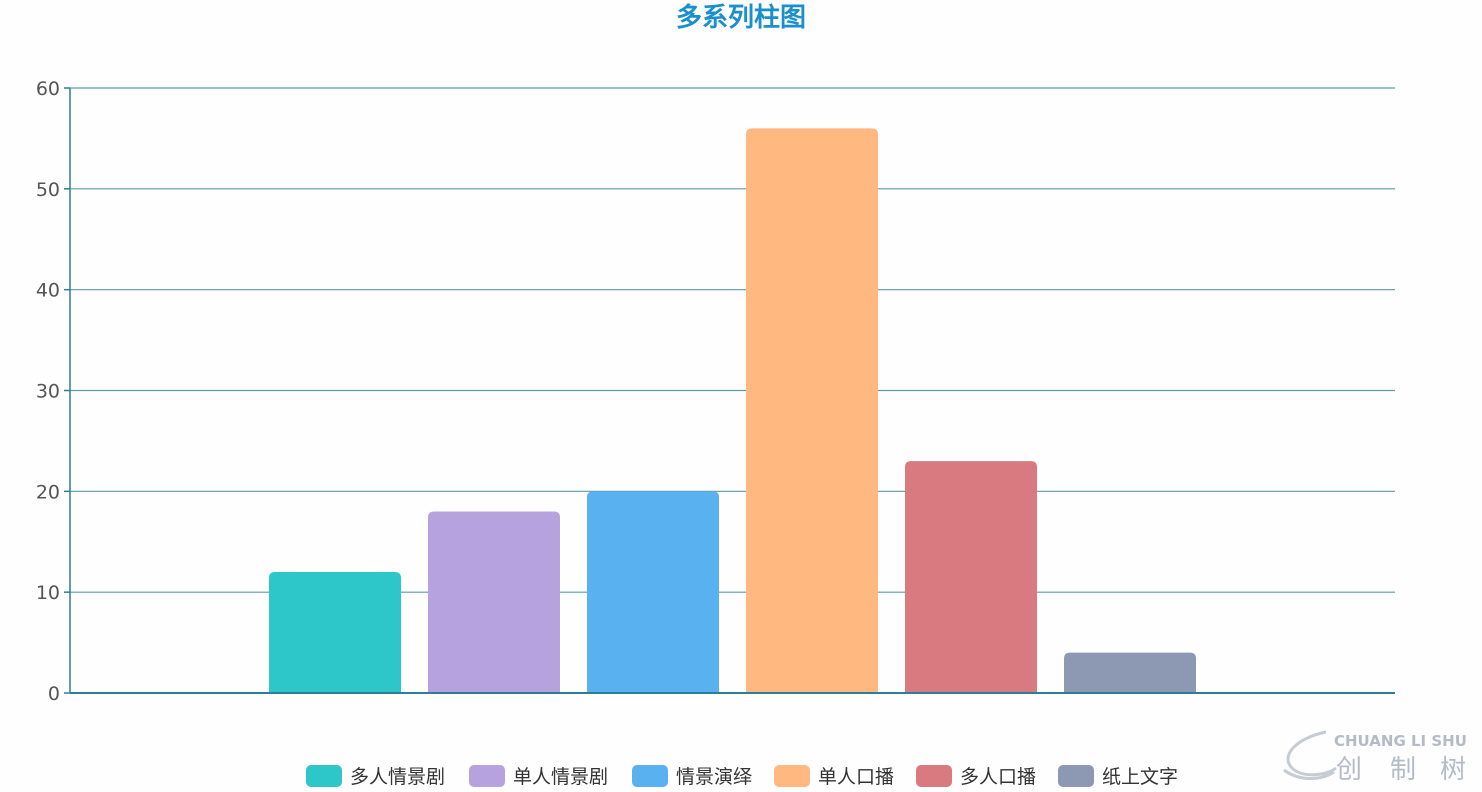 This screenshot has height=792, width=1482. Describe the element at coordinates (1400, 741) in the screenshot. I see `watermark-pinyin: CHUANG LI SHU` at that location.